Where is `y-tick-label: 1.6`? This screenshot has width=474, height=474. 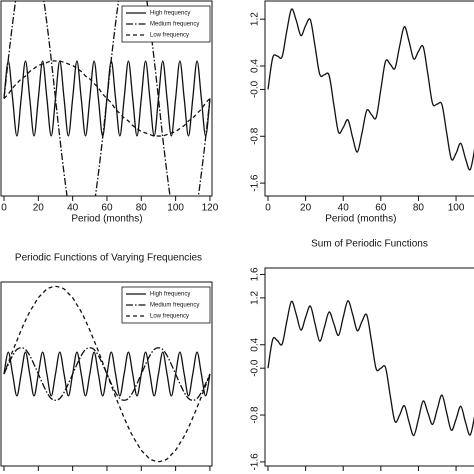
y-tick-label: 1.6 is located at coordinates (255, 274).